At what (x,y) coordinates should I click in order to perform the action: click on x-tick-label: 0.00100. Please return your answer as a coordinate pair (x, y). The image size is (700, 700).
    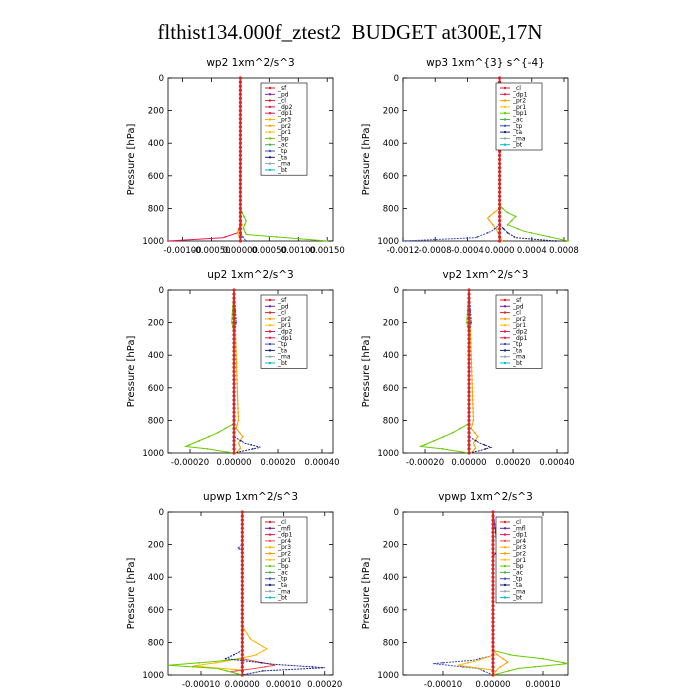
    Looking at the image, I should click on (298, 251).